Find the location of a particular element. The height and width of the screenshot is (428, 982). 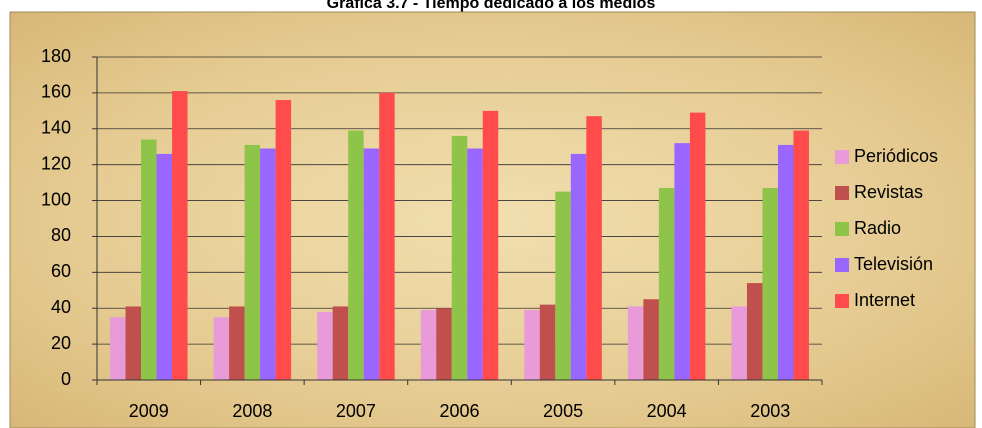

x-tick-label: 2008 is located at coordinates (252, 411).